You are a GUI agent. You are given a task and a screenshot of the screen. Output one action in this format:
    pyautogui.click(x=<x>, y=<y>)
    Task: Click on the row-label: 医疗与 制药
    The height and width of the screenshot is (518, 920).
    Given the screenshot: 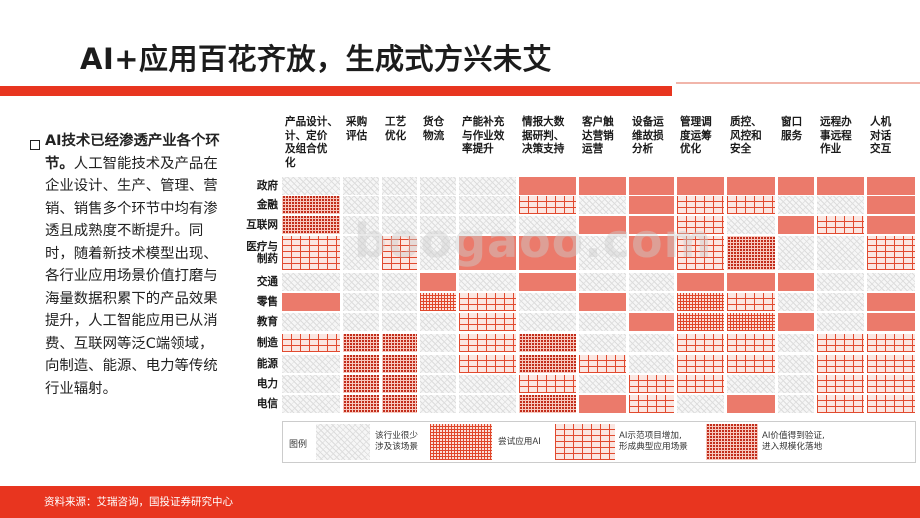 What is the action you would take?
    pyautogui.click(x=262, y=253)
    